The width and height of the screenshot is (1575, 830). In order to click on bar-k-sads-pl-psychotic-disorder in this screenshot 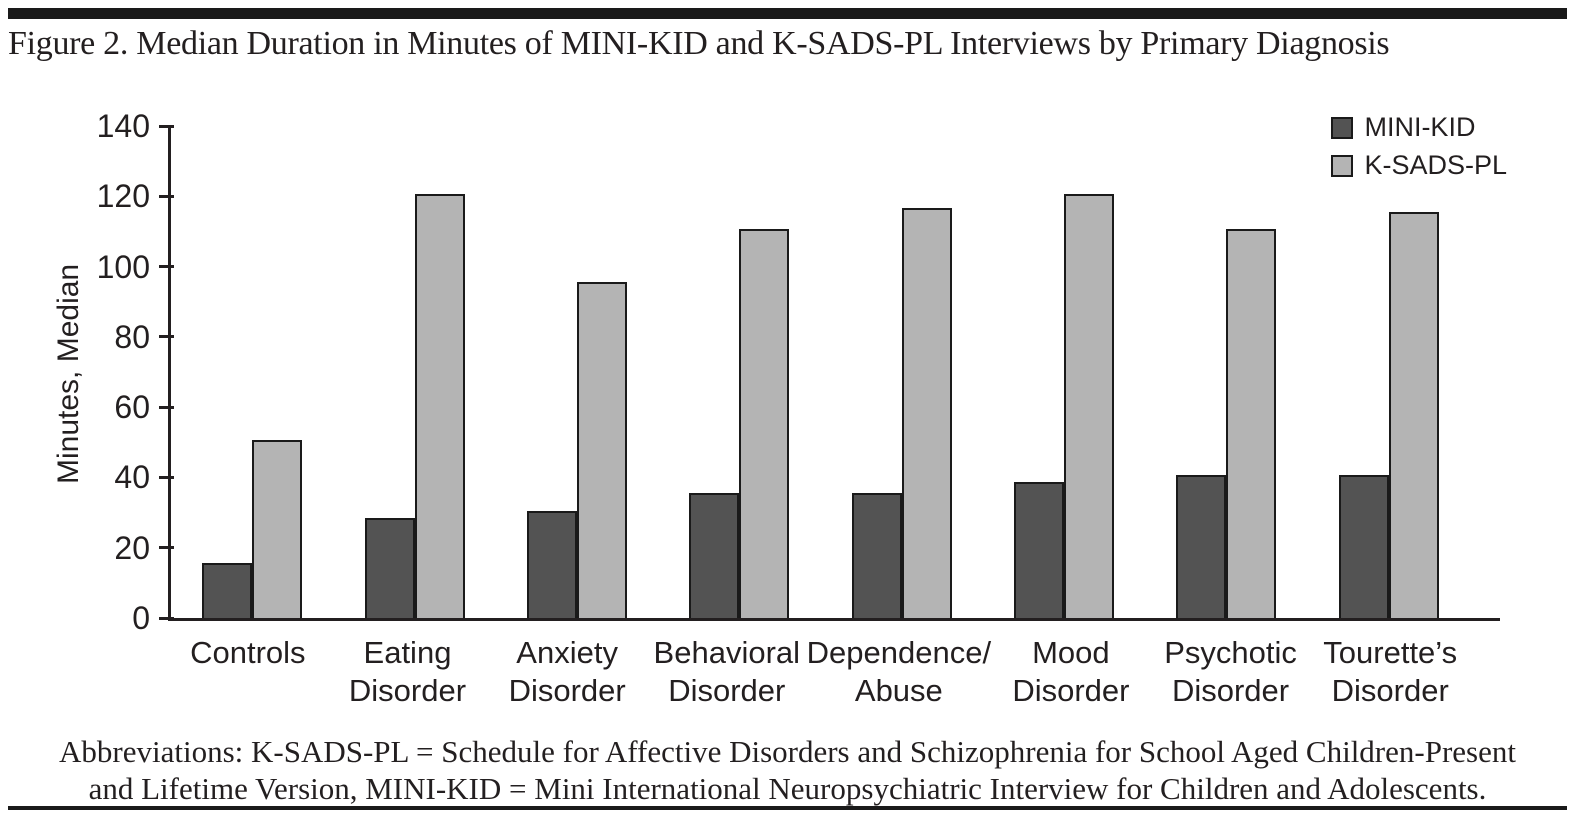, I will do `click(1251, 423)`.